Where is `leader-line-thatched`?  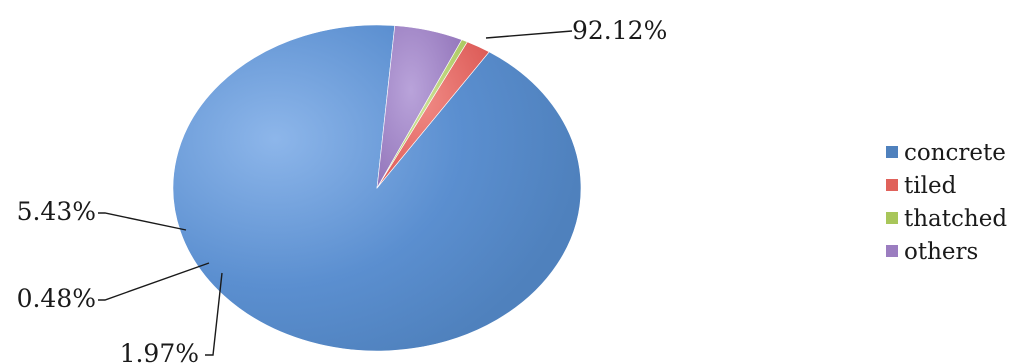 leader-line-thatched is located at coordinates (154, 281).